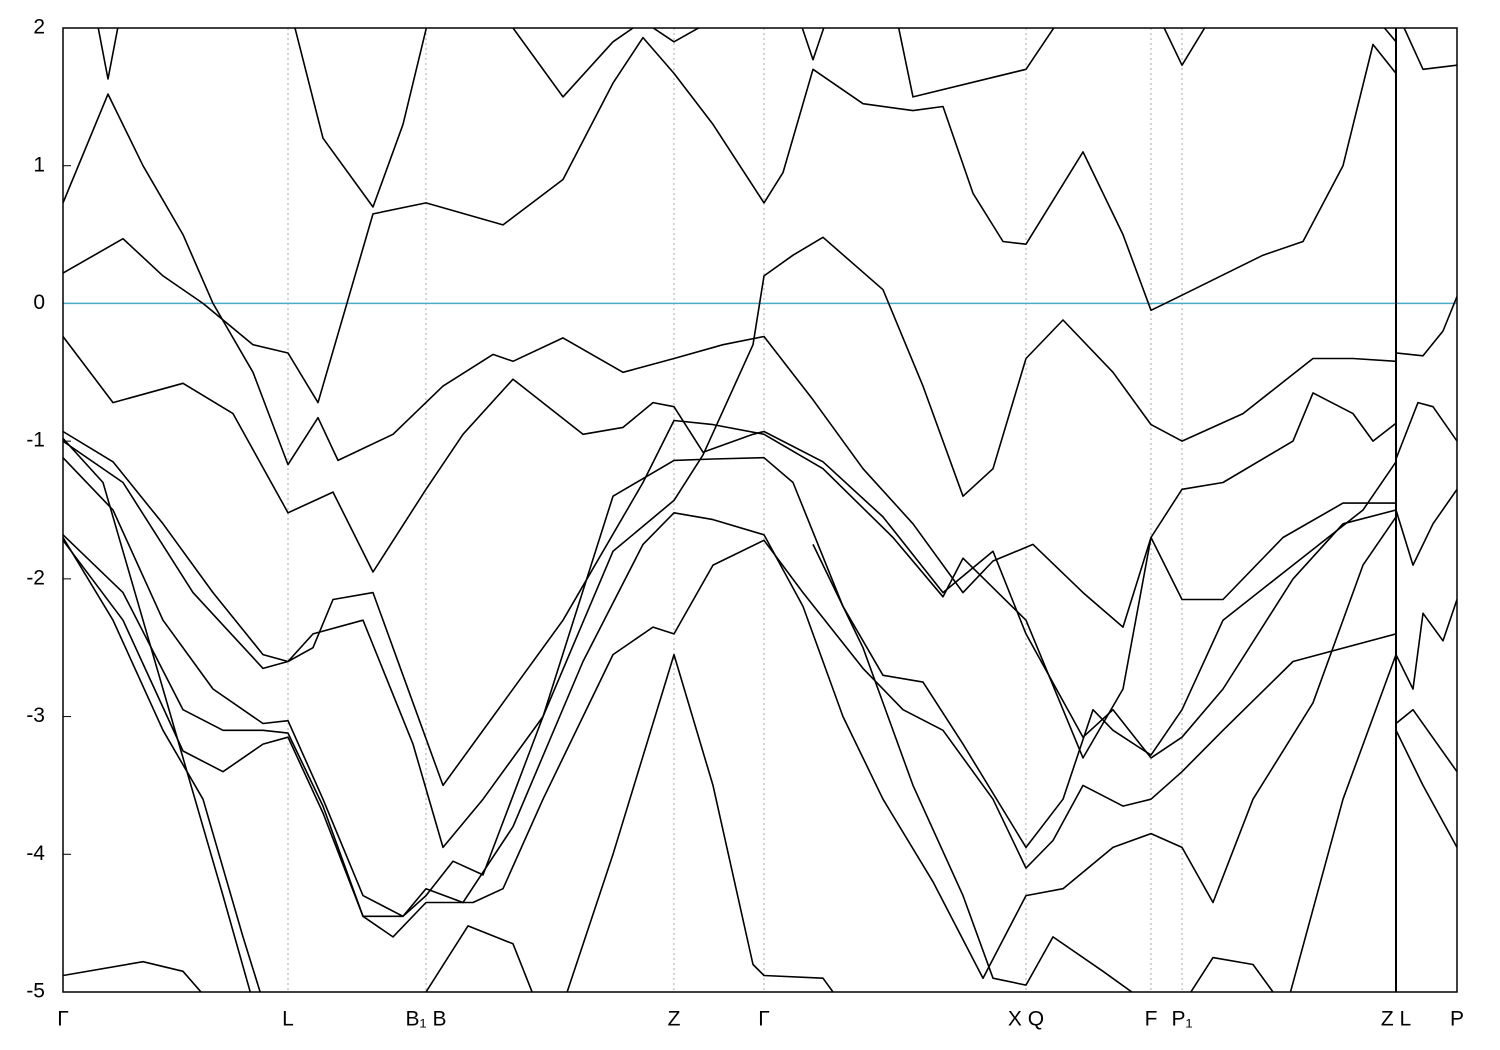 This screenshot has width=1500, height=1050. I want to click on y-tick-label: -3, so click(35, 715).